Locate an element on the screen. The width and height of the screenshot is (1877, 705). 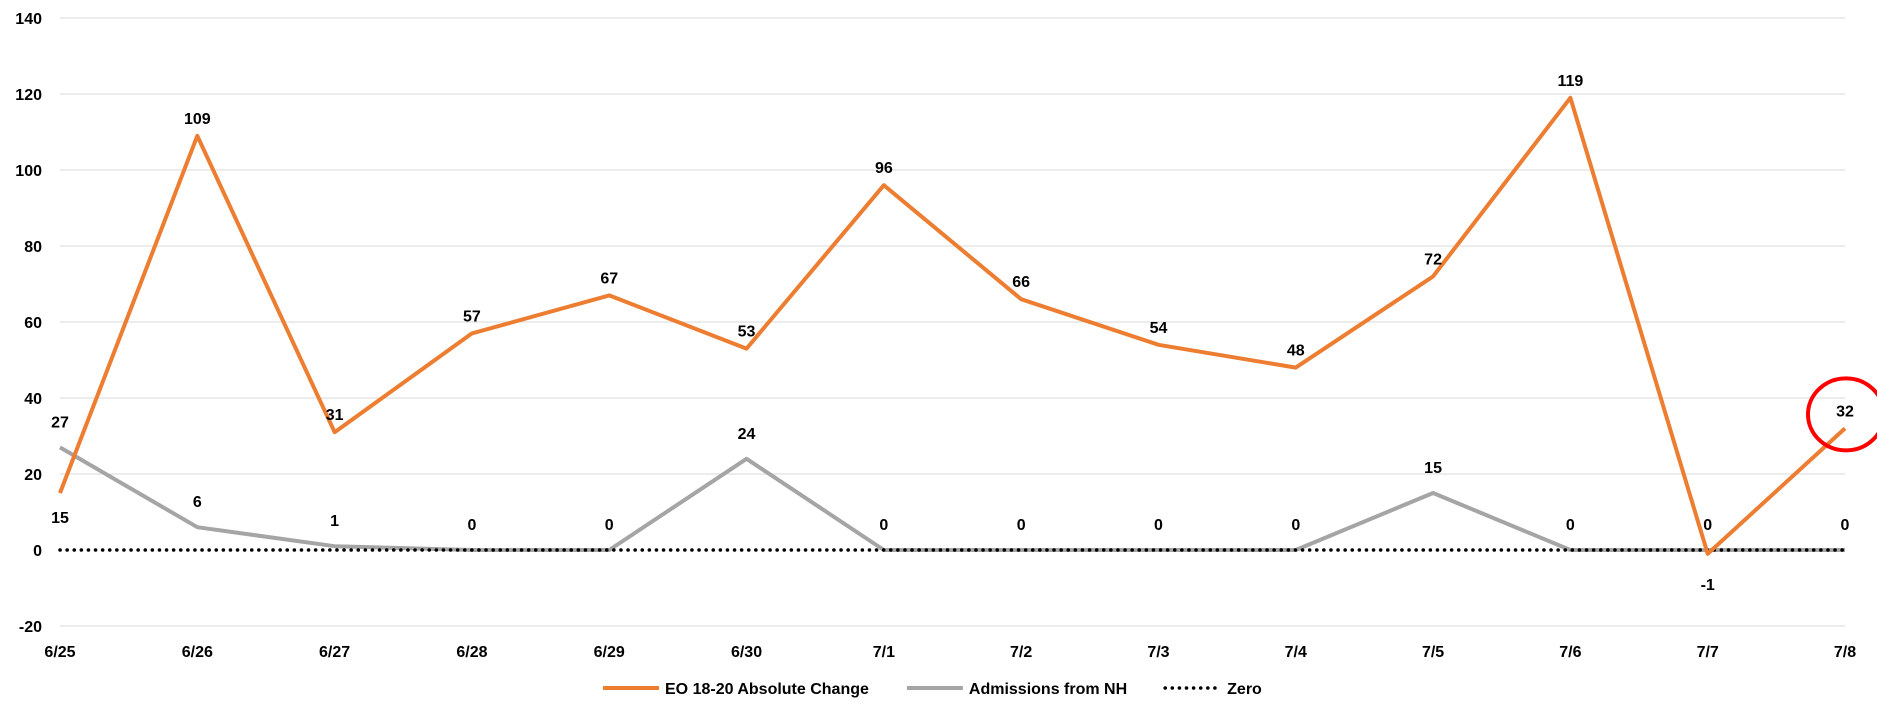
legend-label: Admissions from NH is located at coordinates (1048, 689).